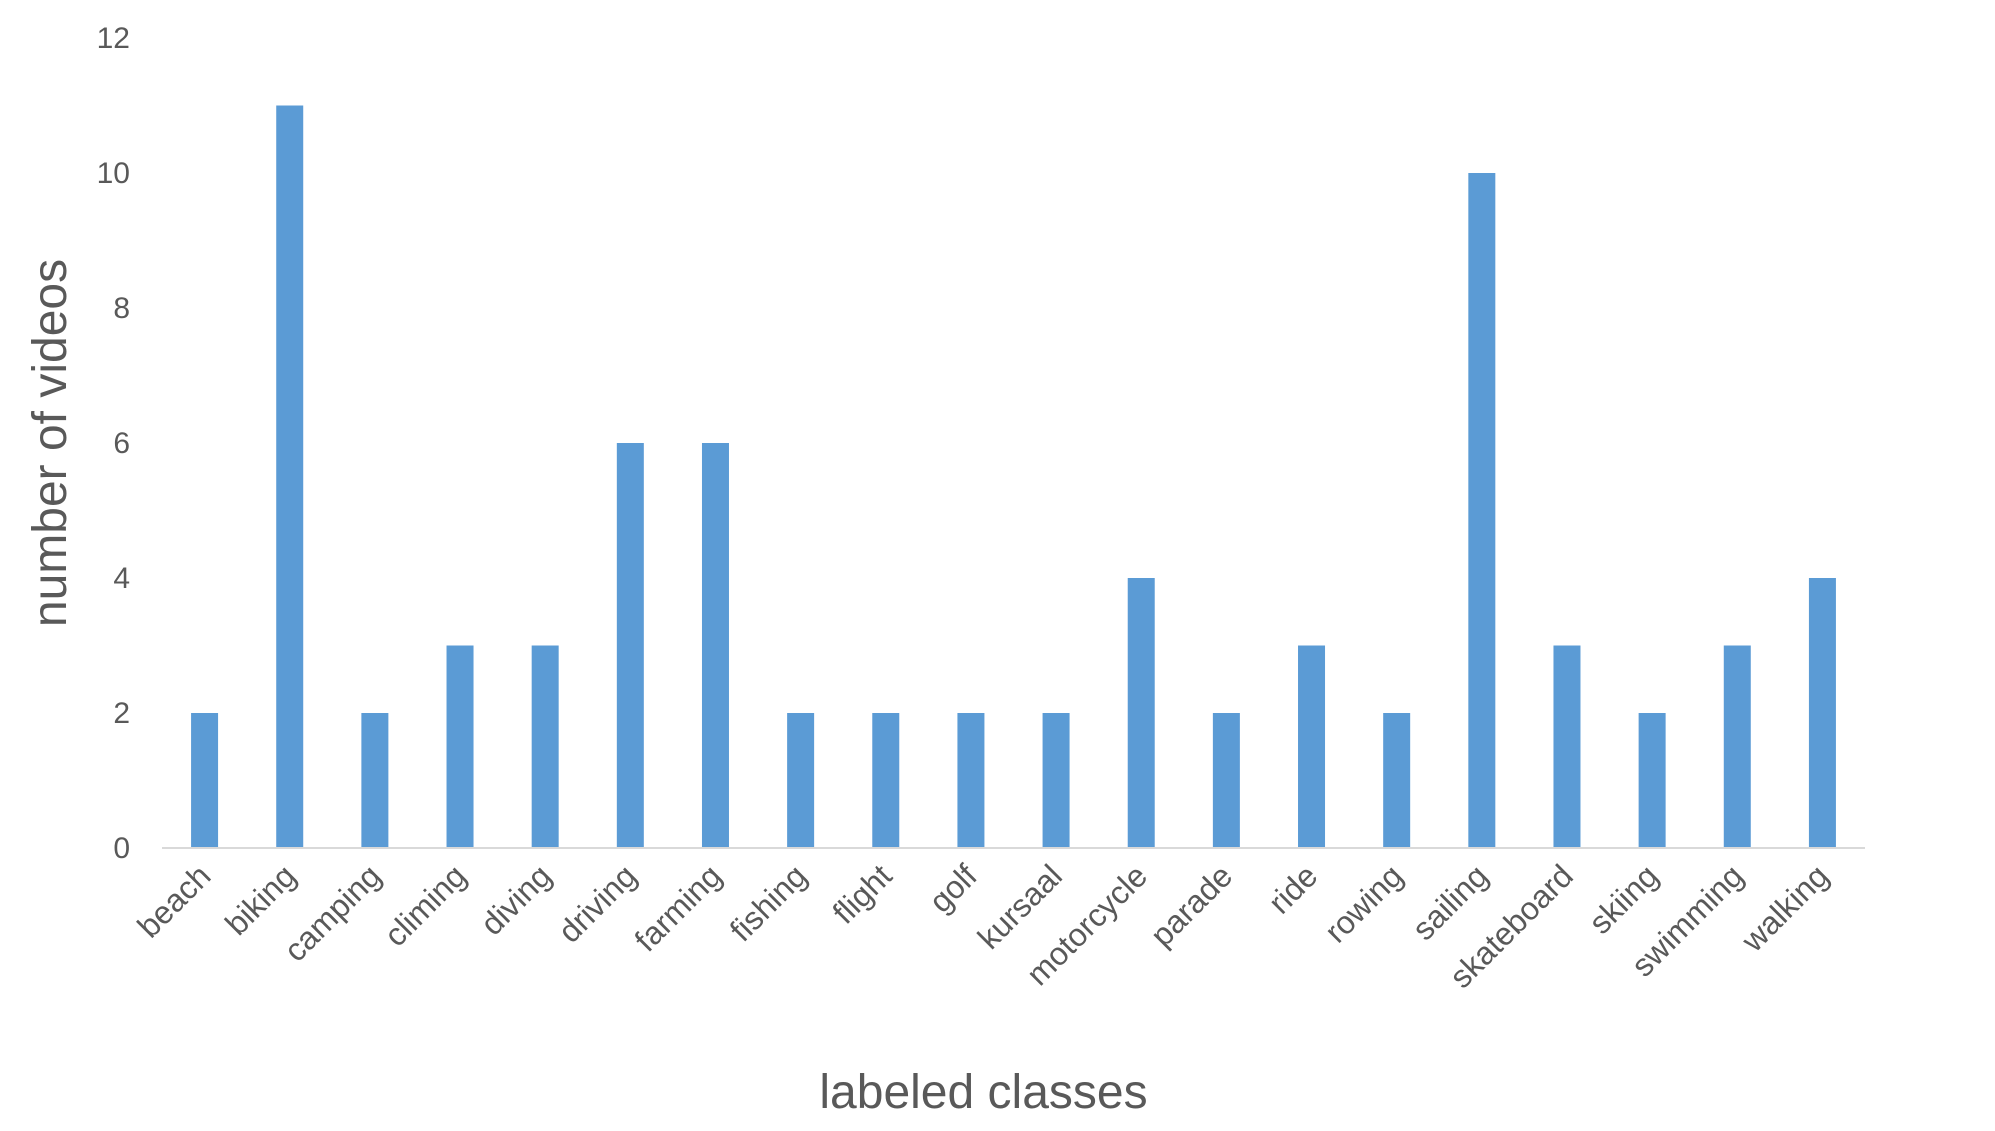 This screenshot has height=1131, width=1995. I want to click on bar-biking, so click(290, 476).